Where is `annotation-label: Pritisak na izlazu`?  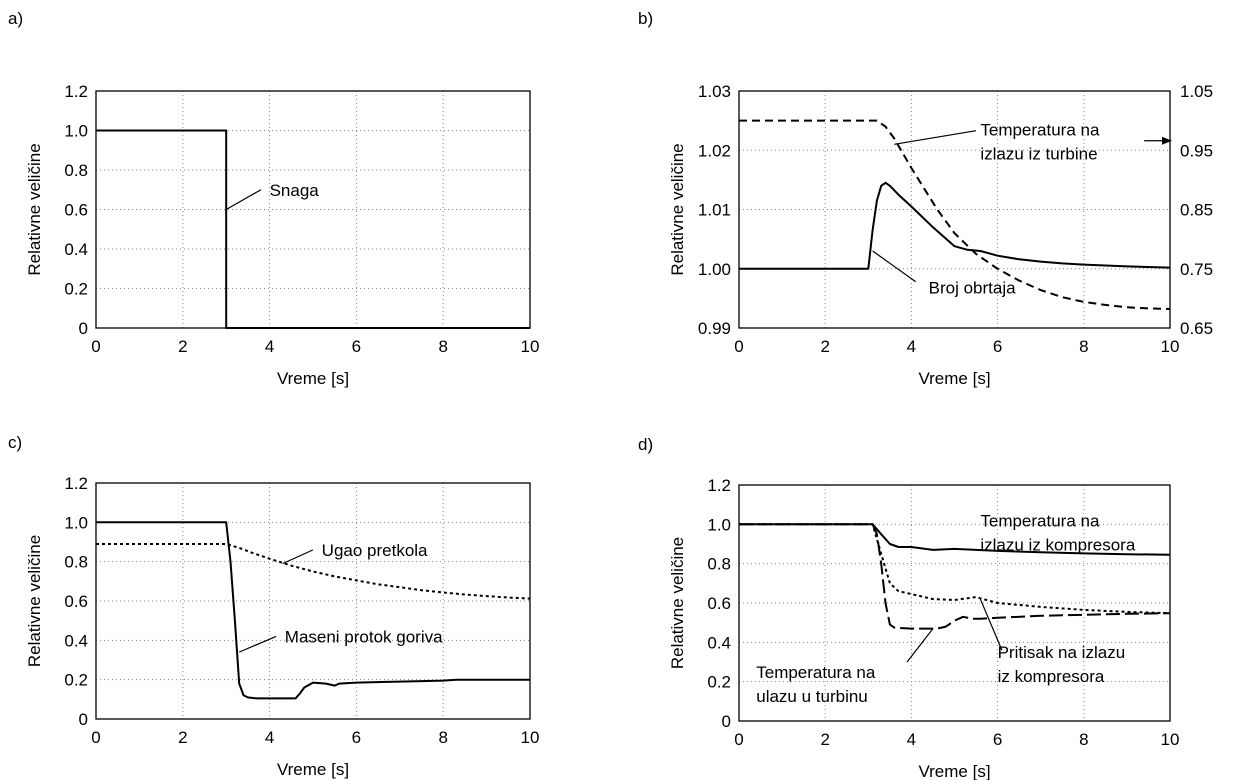
annotation-label: Pritisak na izlazu is located at coordinates (1062, 652).